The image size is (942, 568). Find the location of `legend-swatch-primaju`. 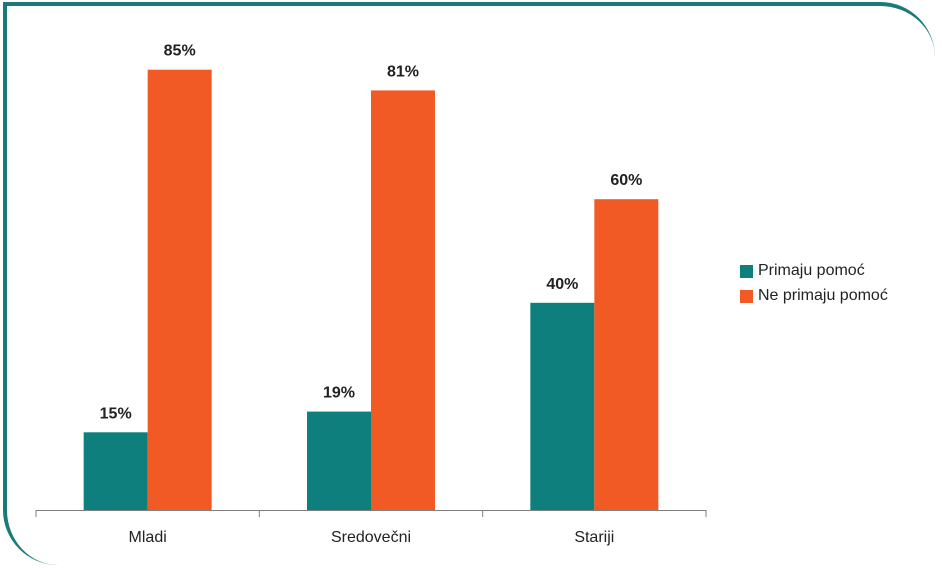

legend-swatch-primaju is located at coordinates (746, 271).